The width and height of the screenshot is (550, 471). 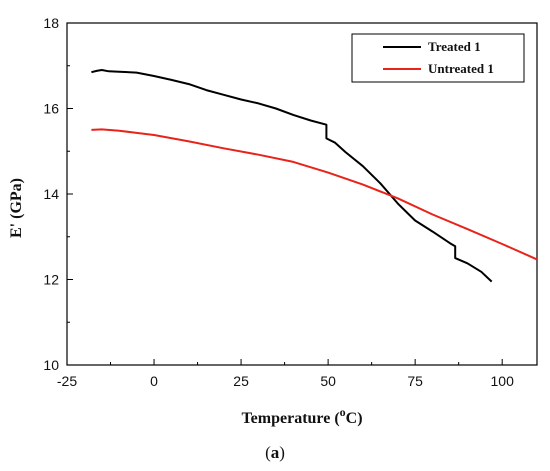 What do you see at coordinates (282, 452) in the screenshot?
I see `caption-close: )` at bounding box center [282, 452].